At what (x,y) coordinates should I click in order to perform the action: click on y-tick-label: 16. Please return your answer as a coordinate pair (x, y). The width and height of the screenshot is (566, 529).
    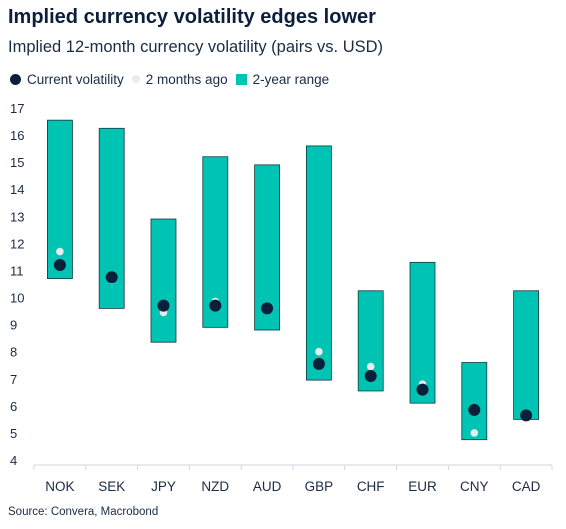
    Looking at the image, I should click on (17, 135).